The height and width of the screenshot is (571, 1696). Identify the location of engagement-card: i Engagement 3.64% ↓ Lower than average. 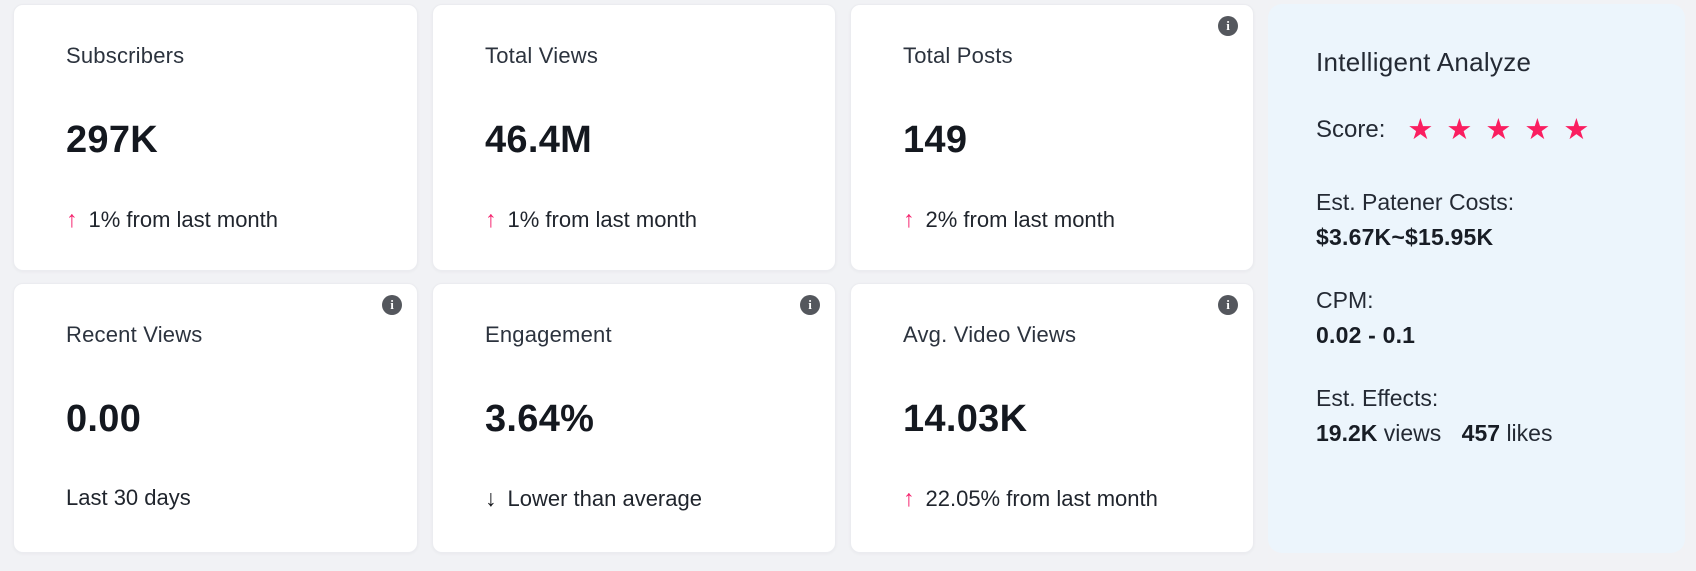
(634, 418).